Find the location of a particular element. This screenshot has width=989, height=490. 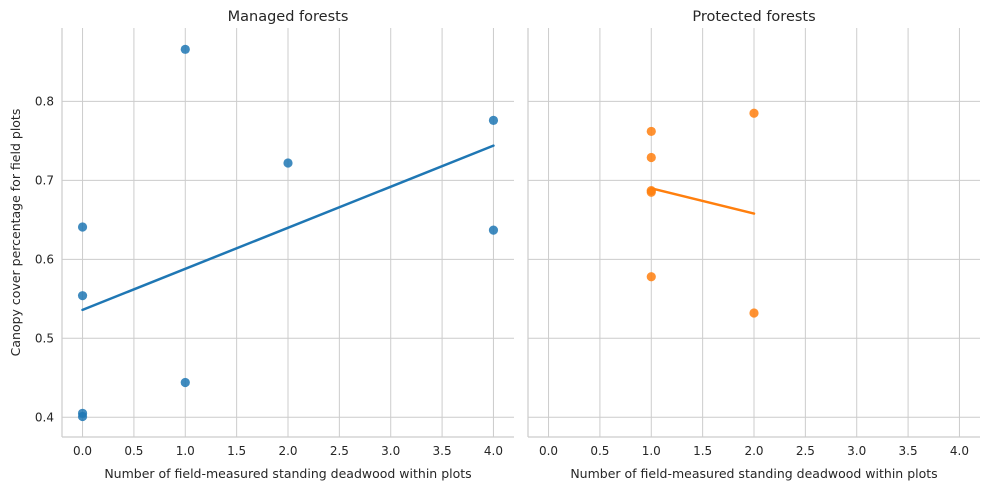

y-tick-label: 0.8 is located at coordinates (44, 101).